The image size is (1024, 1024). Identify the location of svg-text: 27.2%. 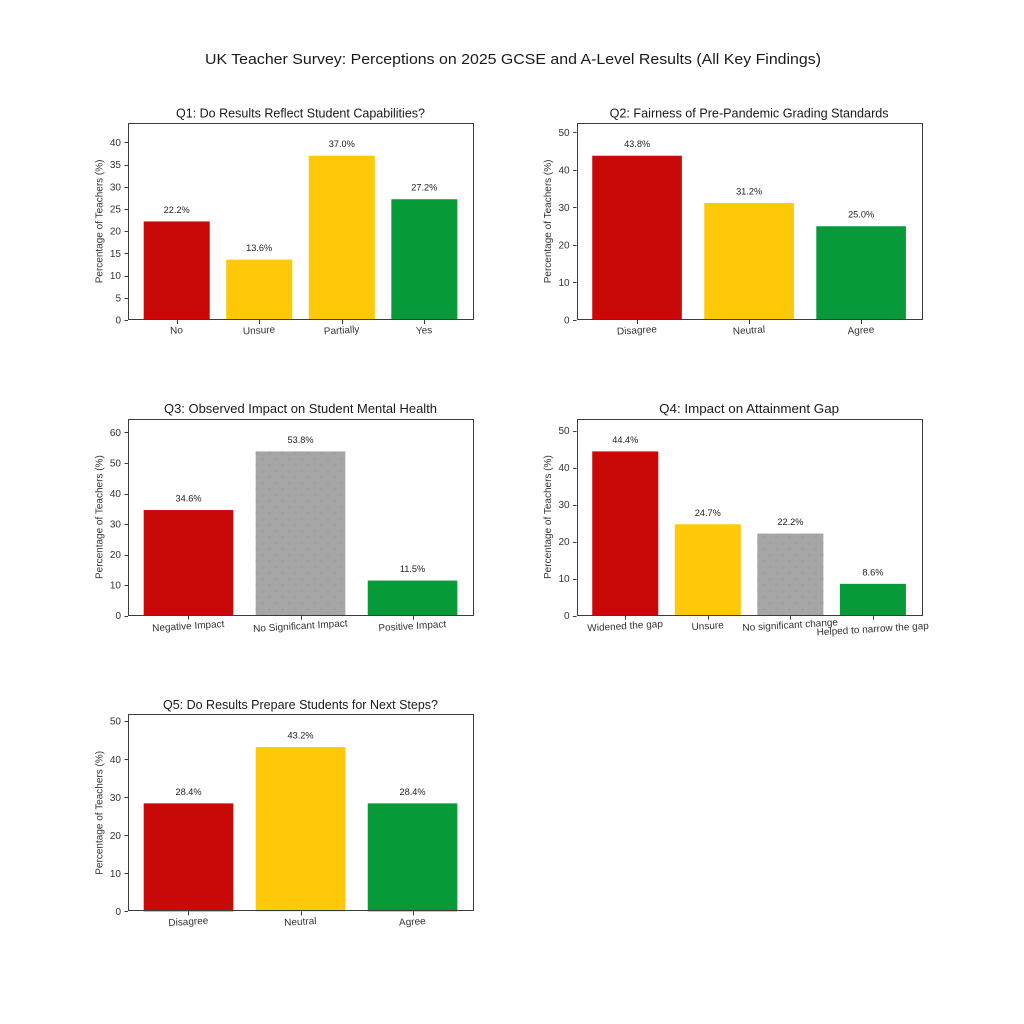
(424, 188).